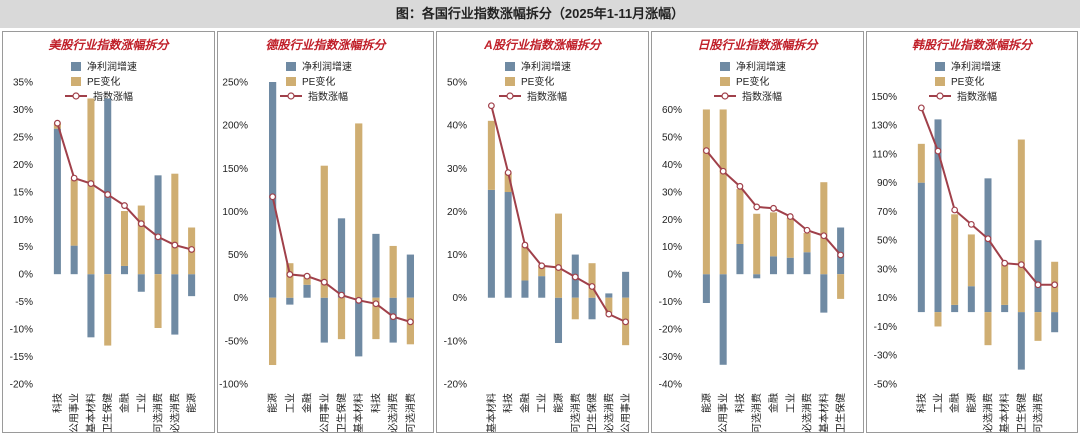 The height and width of the screenshot is (436, 1080). What do you see at coordinates (887, 183) in the screenshot?
I see `y-tick-label: 90%` at bounding box center [887, 183].